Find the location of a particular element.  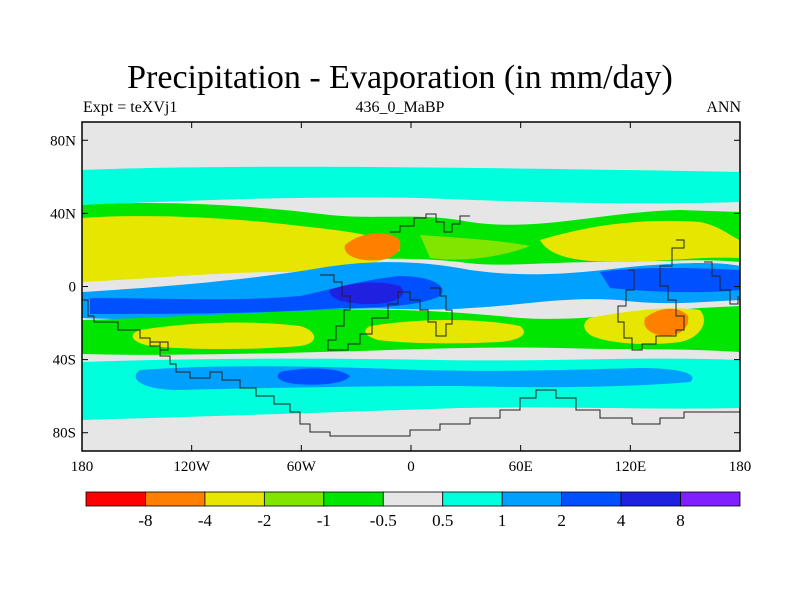

x-tick-label: 0 is located at coordinates (411, 467).